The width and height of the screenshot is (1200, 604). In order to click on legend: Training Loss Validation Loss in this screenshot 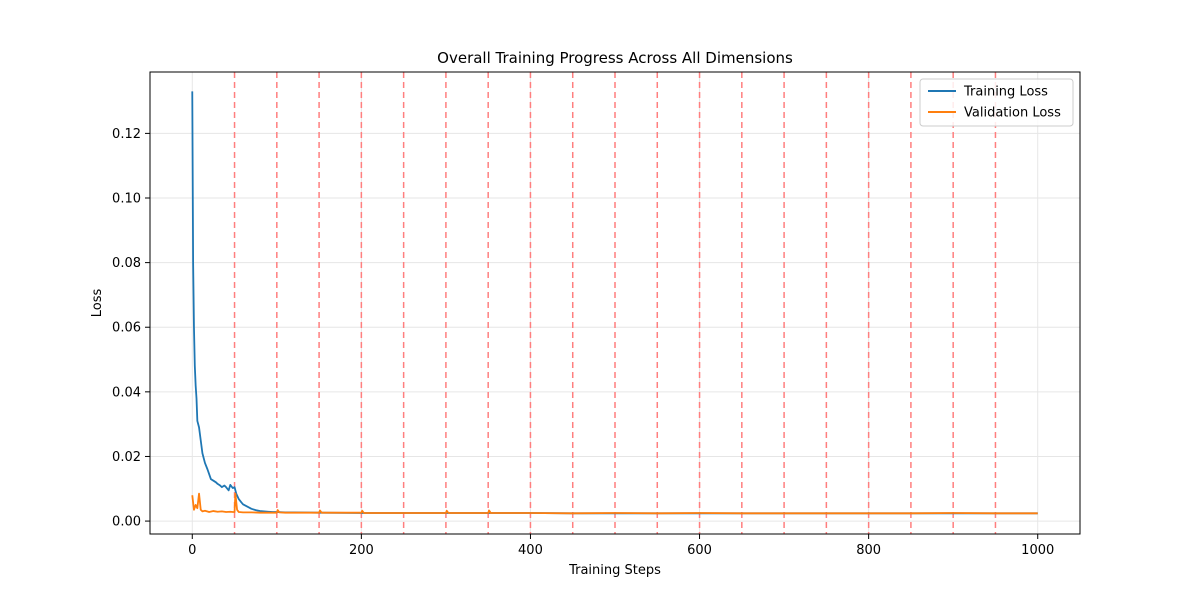, I will do `click(996, 102)`.